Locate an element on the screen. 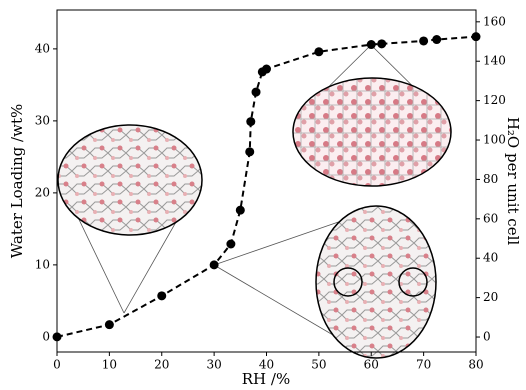  y2-tick-label: 100 is located at coordinates (494, 140).